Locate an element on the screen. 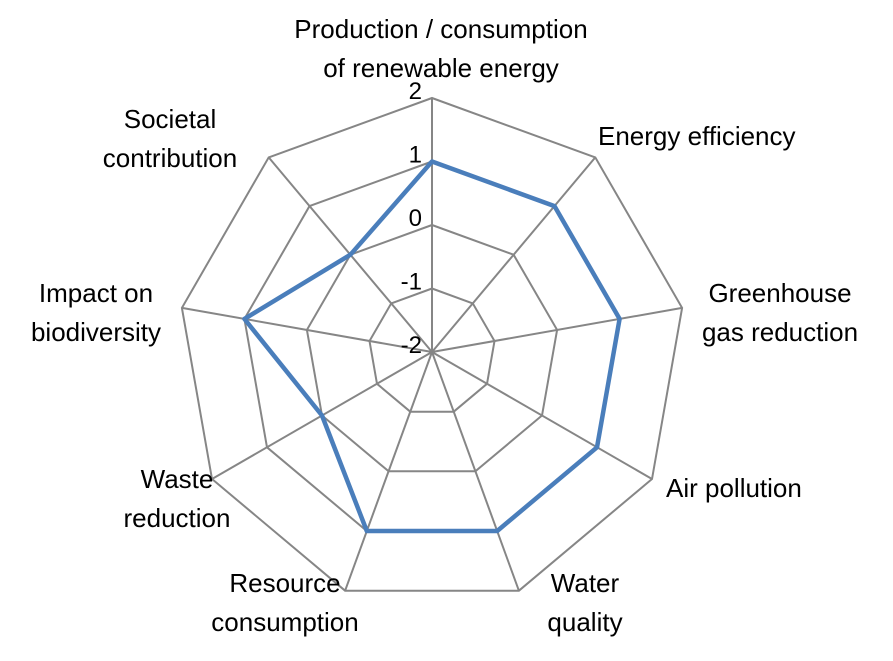 The image size is (893, 661). category-label-line: Resource is located at coordinates (284, 583).